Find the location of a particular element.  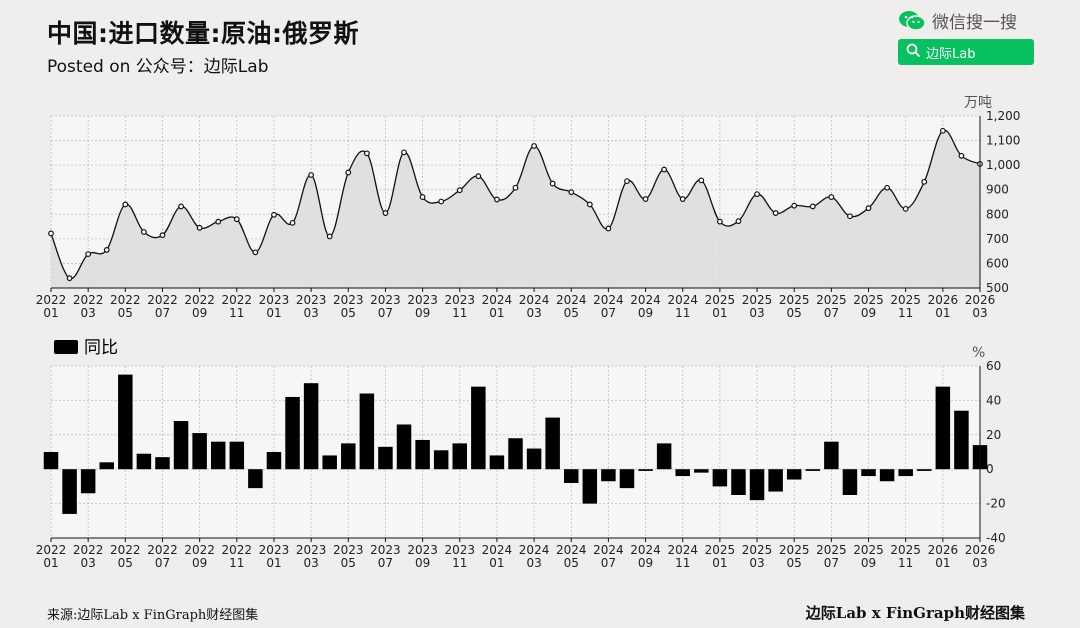

bar-y-tick-label: 60 is located at coordinates (993, 366).